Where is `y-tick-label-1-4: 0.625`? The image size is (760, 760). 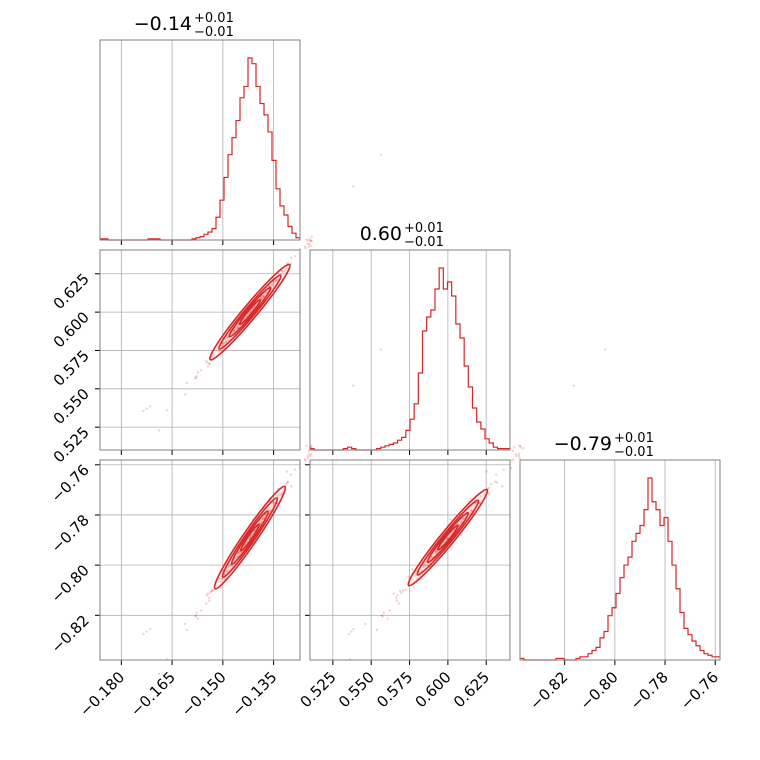 y-tick-label-1-4: 0.625 is located at coordinates (71, 291).